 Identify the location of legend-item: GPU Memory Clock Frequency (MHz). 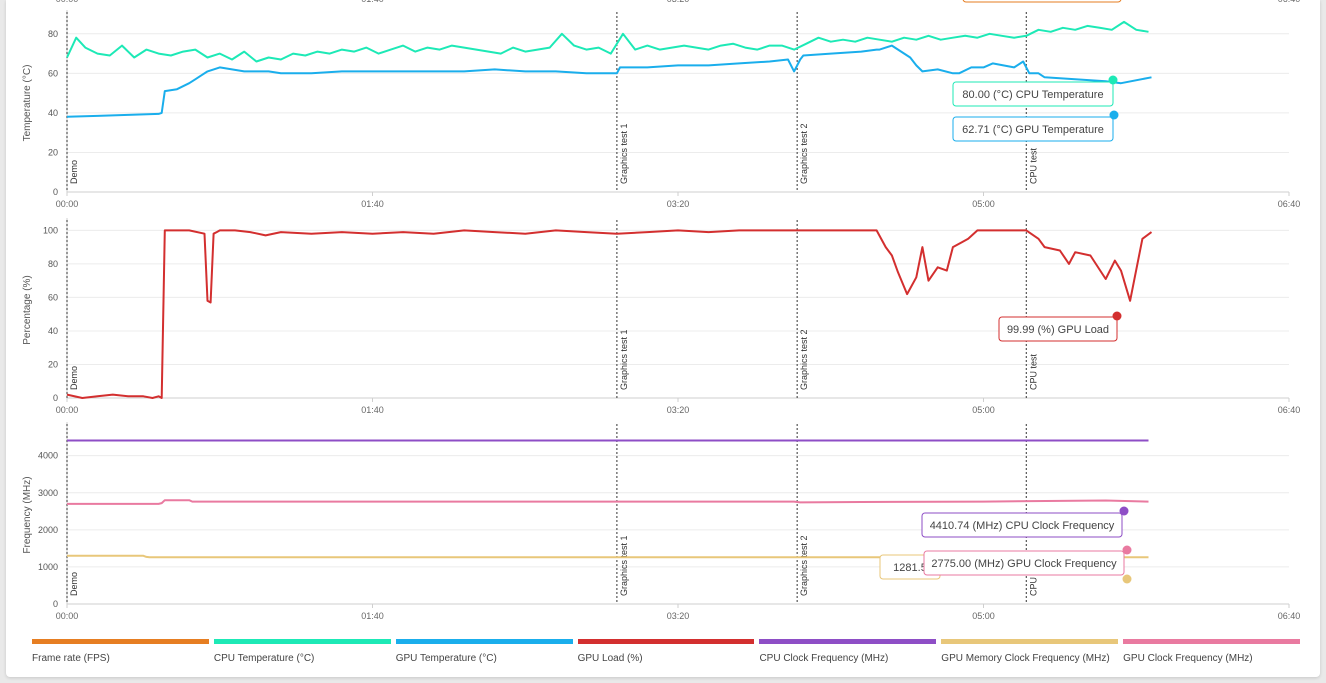
(1030, 654).